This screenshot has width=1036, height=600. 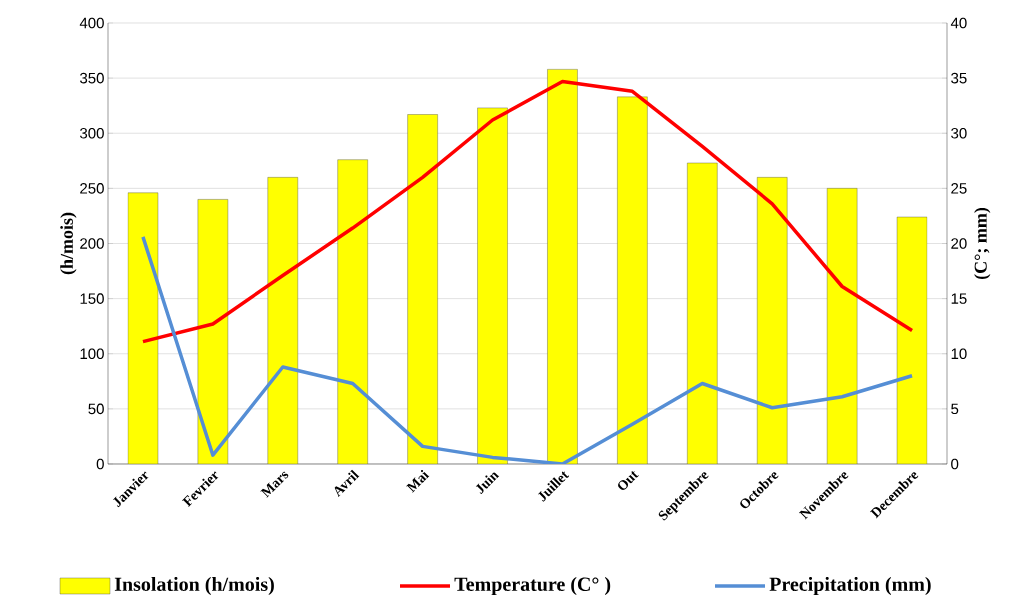 What do you see at coordinates (92, 354) in the screenshot?
I see `y-tick-label: 100` at bounding box center [92, 354].